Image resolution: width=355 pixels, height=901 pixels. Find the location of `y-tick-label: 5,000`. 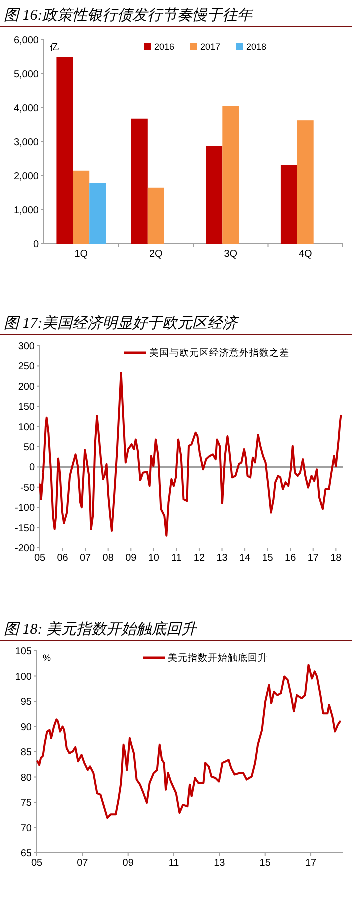

y-tick-label: 5,000 is located at coordinates (27, 75).